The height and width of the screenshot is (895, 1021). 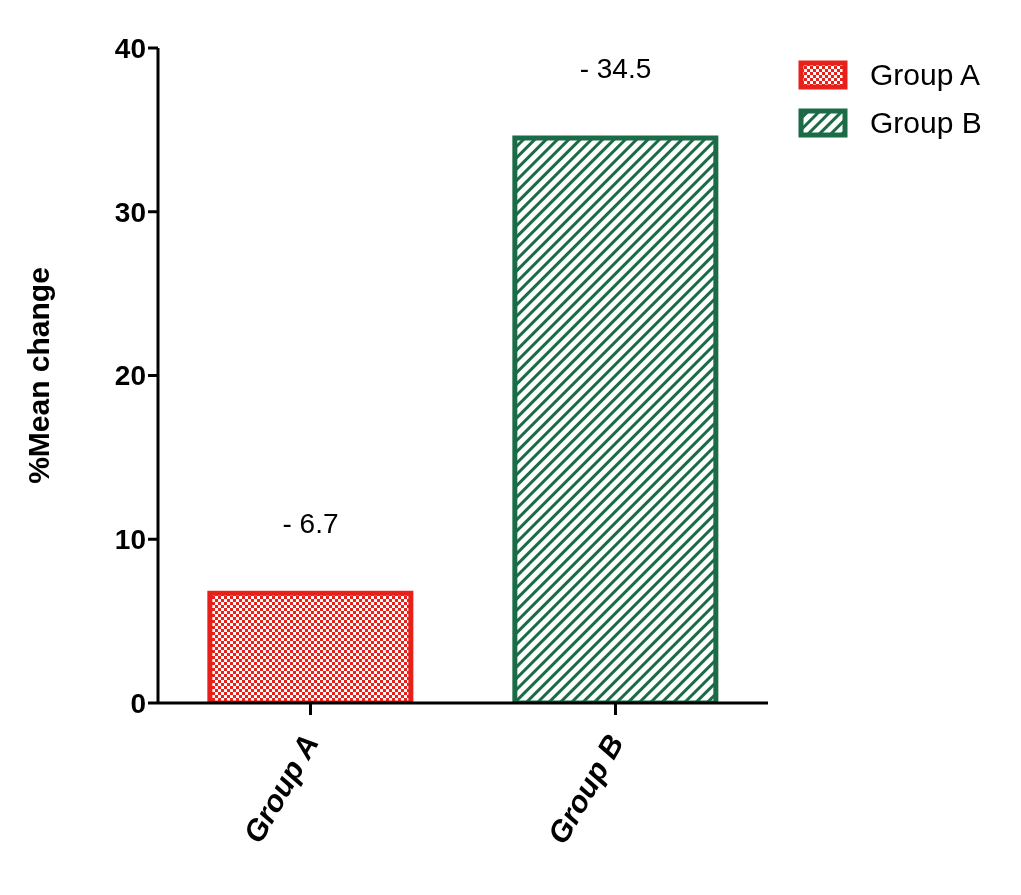 What do you see at coordinates (130, 212) in the screenshot?
I see `y-tick-label: 30` at bounding box center [130, 212].